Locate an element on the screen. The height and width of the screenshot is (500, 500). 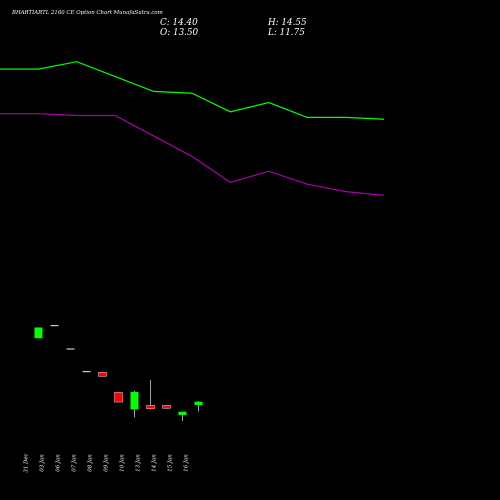
x-tick-label: 14 Jan is located at coordinates (155, 463).